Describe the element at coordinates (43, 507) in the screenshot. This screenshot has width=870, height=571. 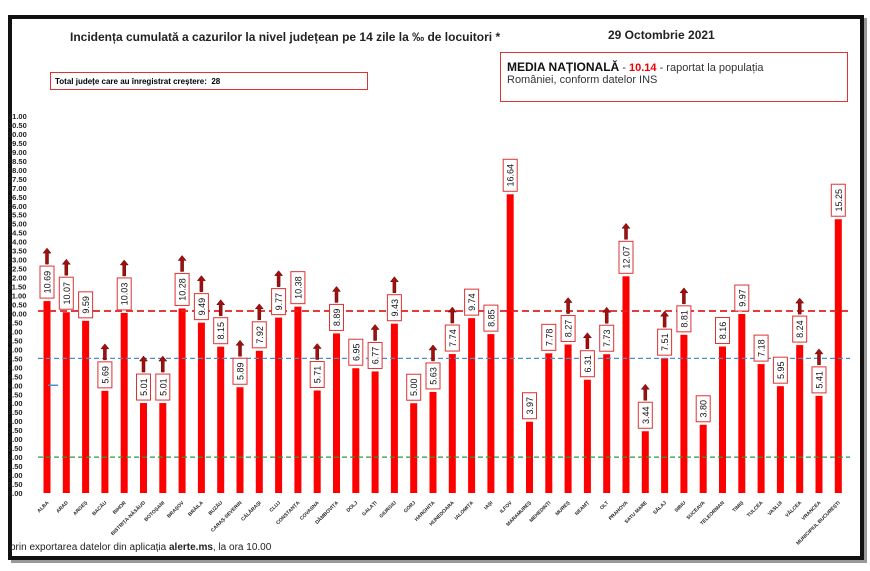
I see `x-tick-label: ALBA` at that location.